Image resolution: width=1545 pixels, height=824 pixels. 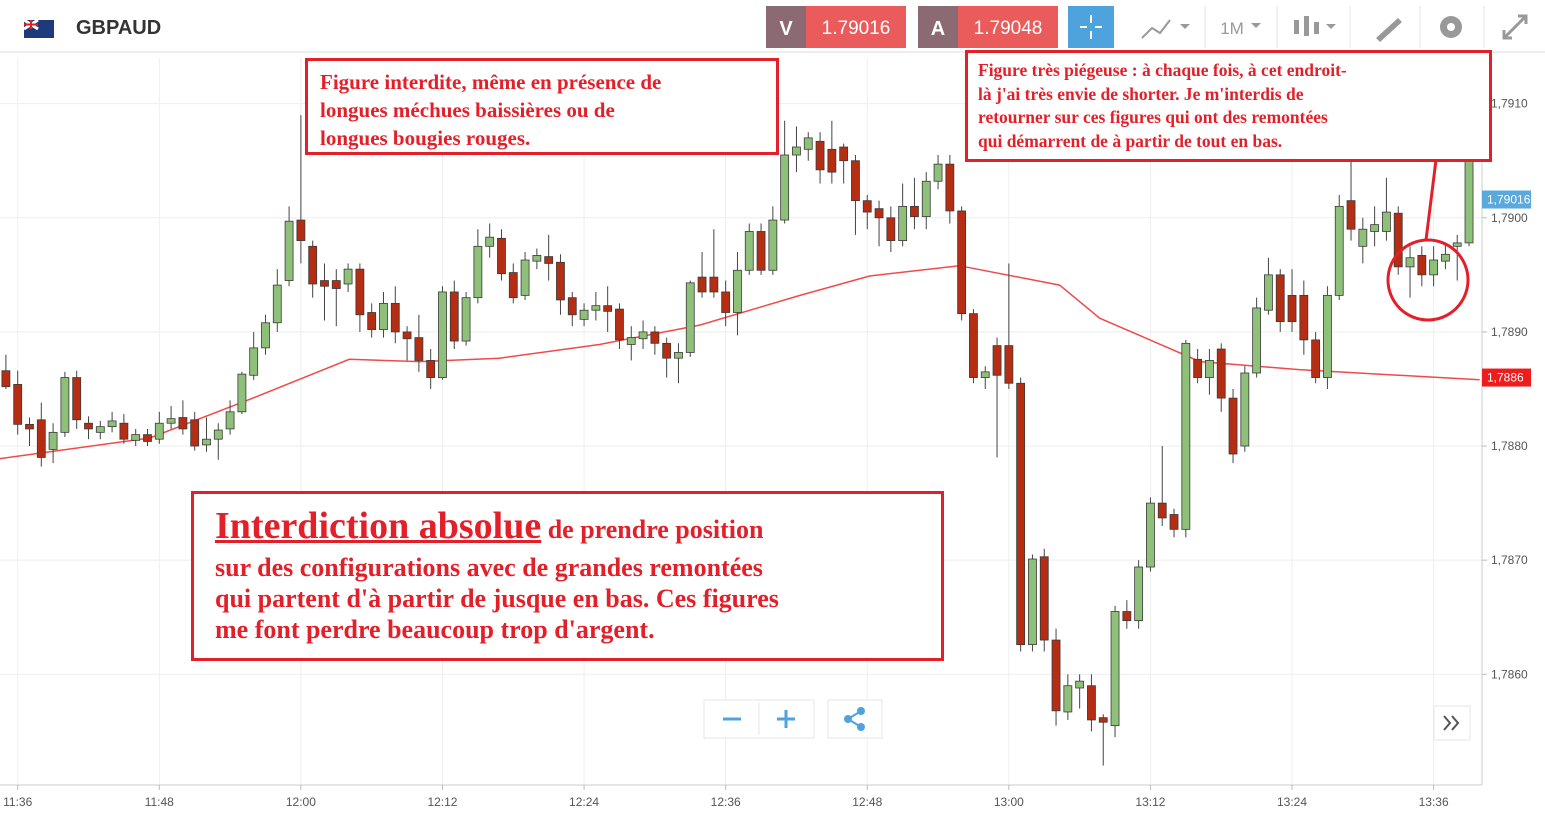 I want to click on sell-price: 1.79016, so click(x=856, y=28).